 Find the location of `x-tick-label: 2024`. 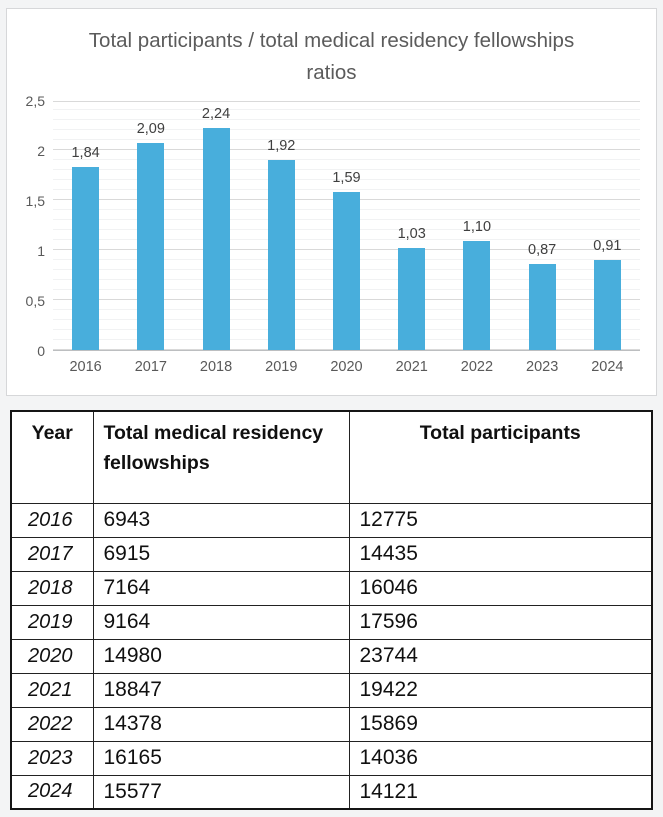

x-tick-label: 2024 is located at coordinates (607, 367).